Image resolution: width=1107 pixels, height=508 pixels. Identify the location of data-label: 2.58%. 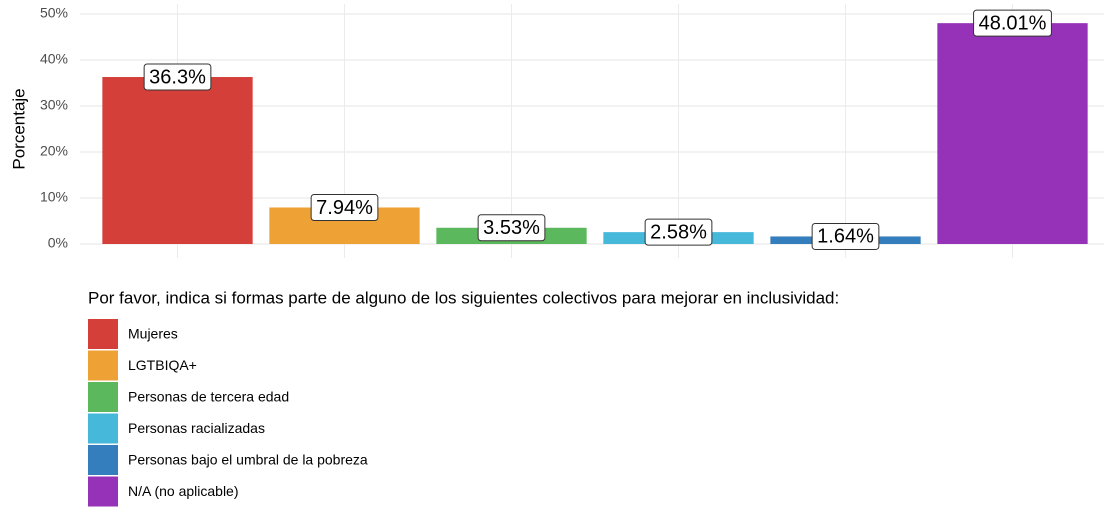
(678, 232).